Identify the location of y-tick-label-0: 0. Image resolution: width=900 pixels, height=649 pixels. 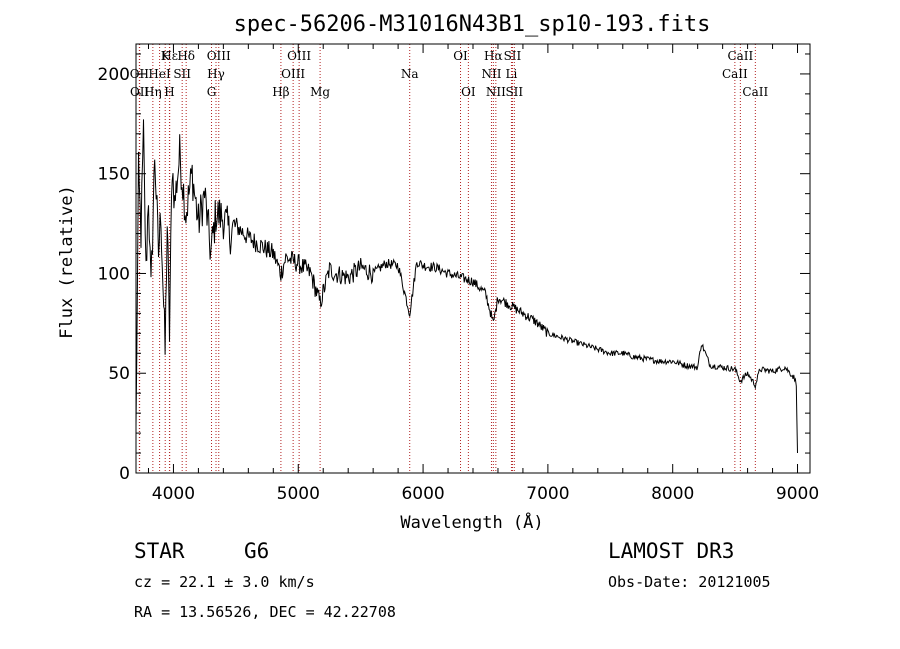
(124, 474).